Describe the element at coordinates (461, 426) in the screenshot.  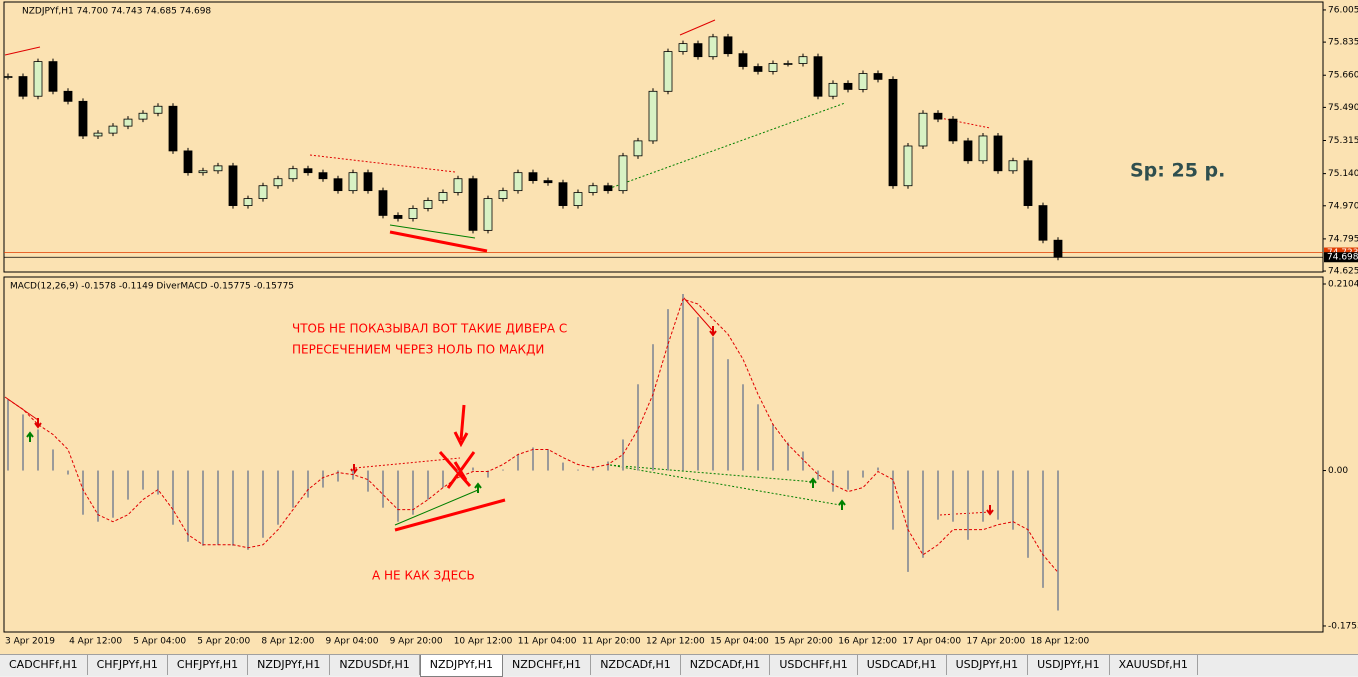
I see `pointer-arrow` at that location.